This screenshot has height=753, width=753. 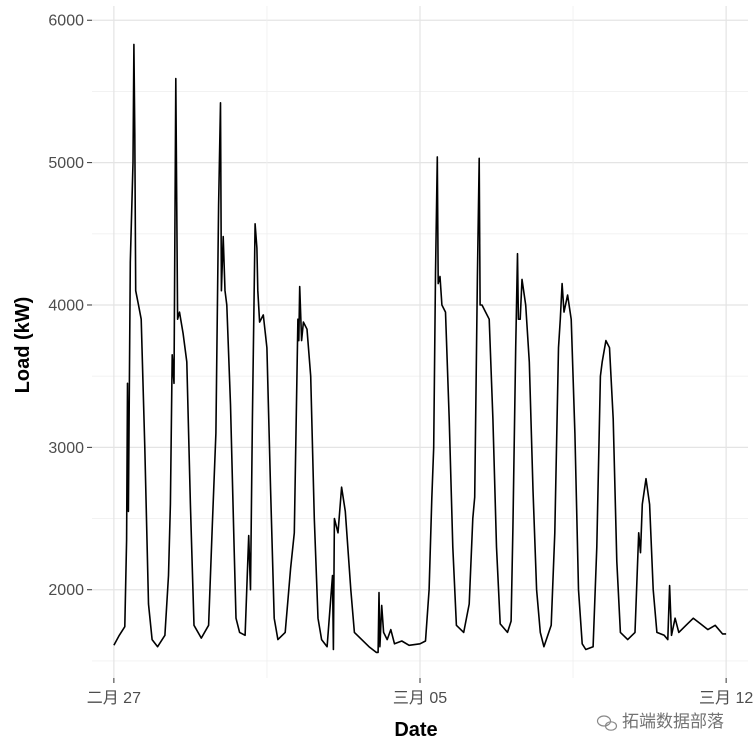 I want to click on x-tick-label: 三月 12, so click(x=726, y=698).